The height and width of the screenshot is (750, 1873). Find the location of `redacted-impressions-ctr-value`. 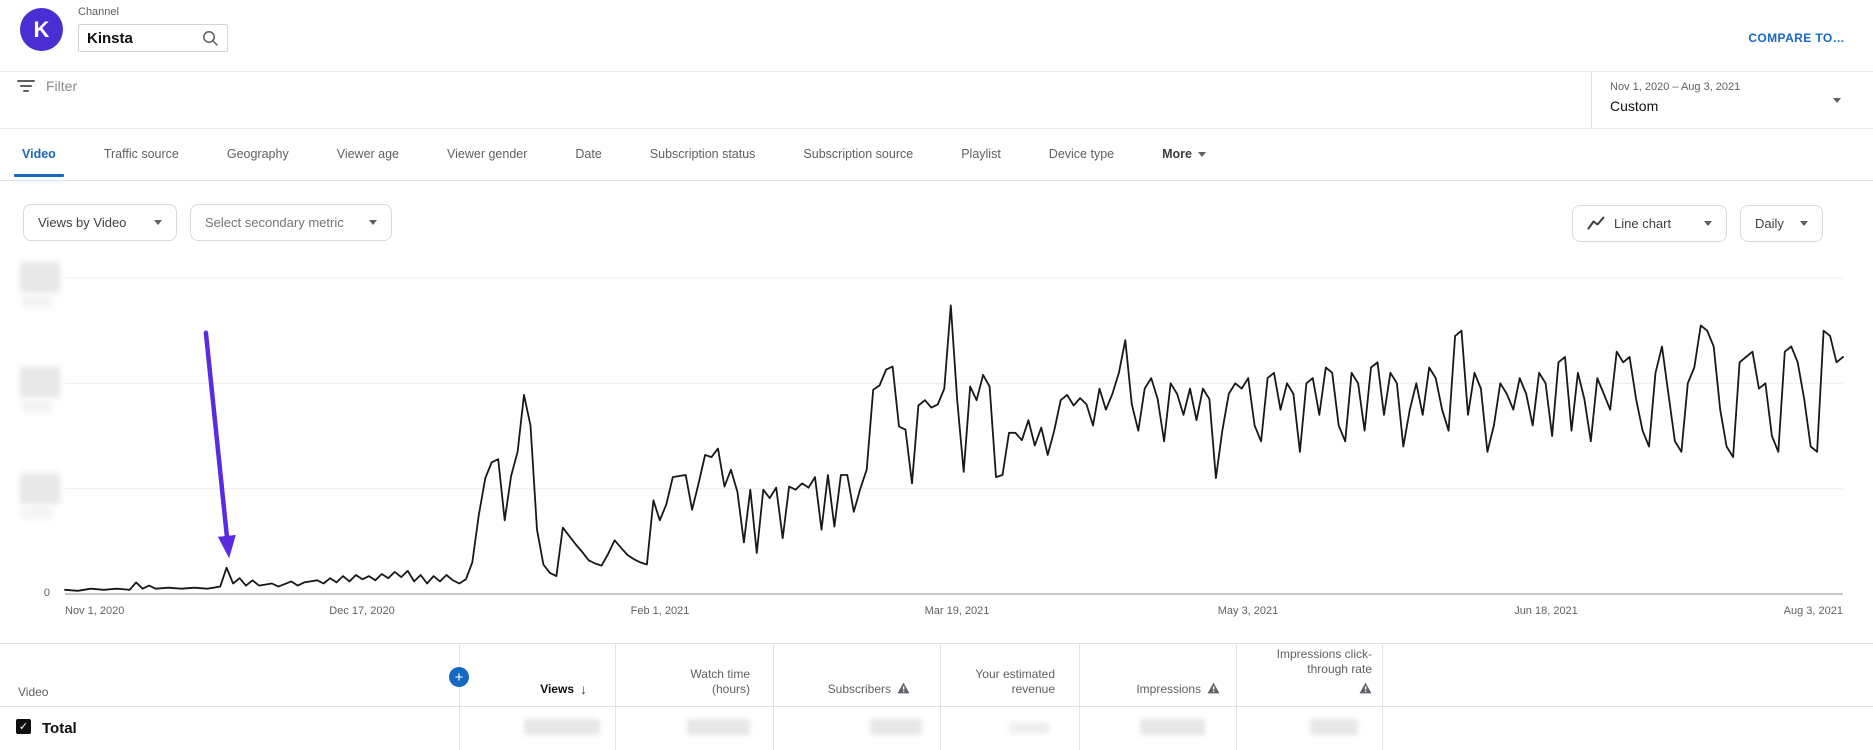

redacted-impressions-ctr-value is located at coordinates (1334, 727).